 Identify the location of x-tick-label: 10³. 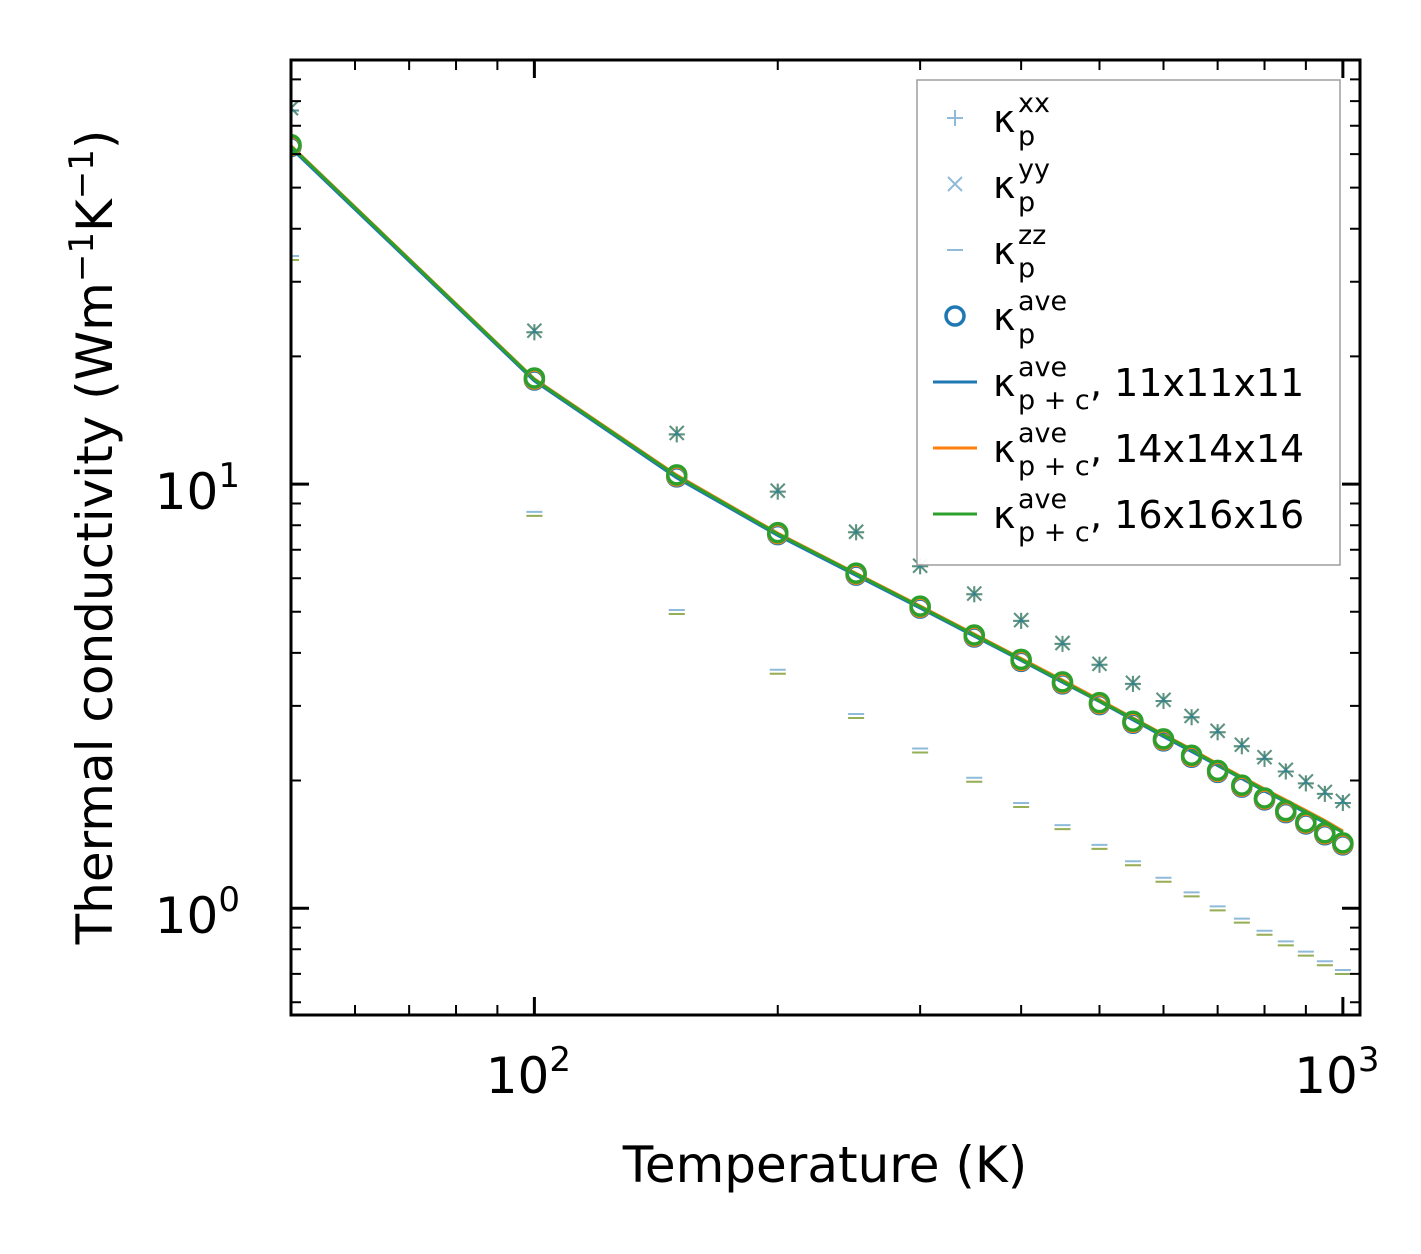
(1336, 1072).